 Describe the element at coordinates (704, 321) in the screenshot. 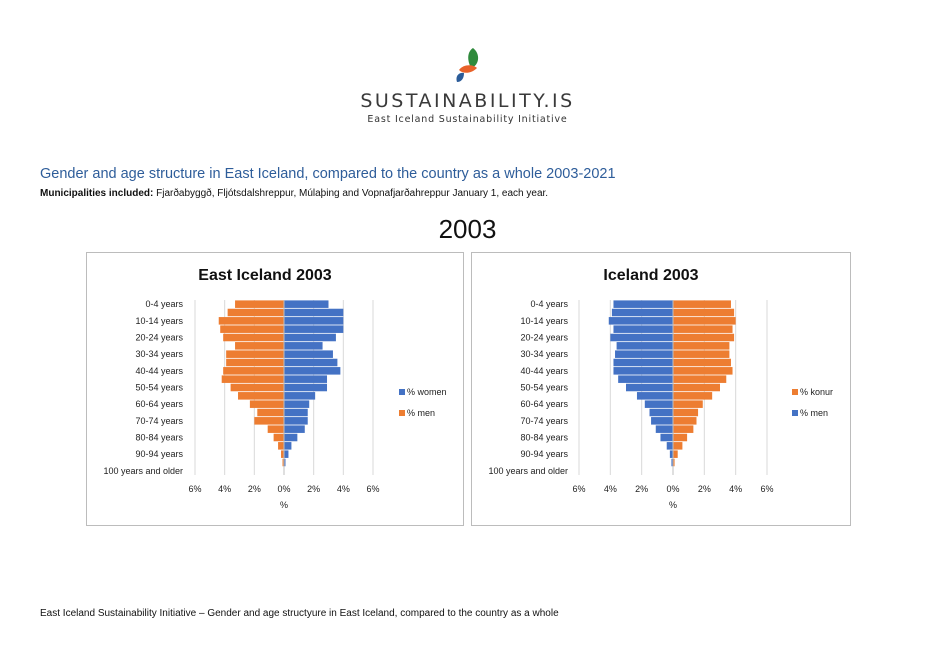

I see `bar-konur-10-14-years` at that location.